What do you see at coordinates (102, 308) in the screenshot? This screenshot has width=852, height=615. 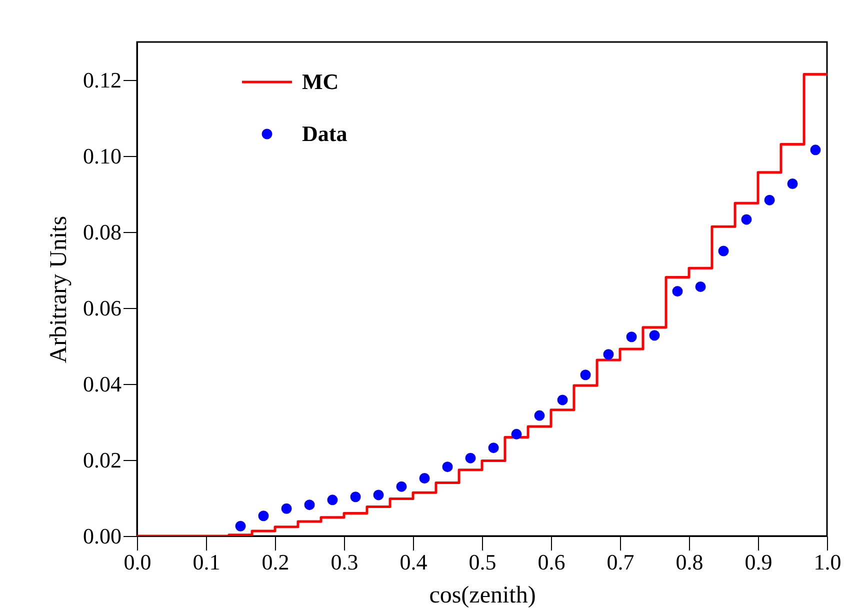 I see `y-tick-label: 0.06` at bounding box center [102, 308].